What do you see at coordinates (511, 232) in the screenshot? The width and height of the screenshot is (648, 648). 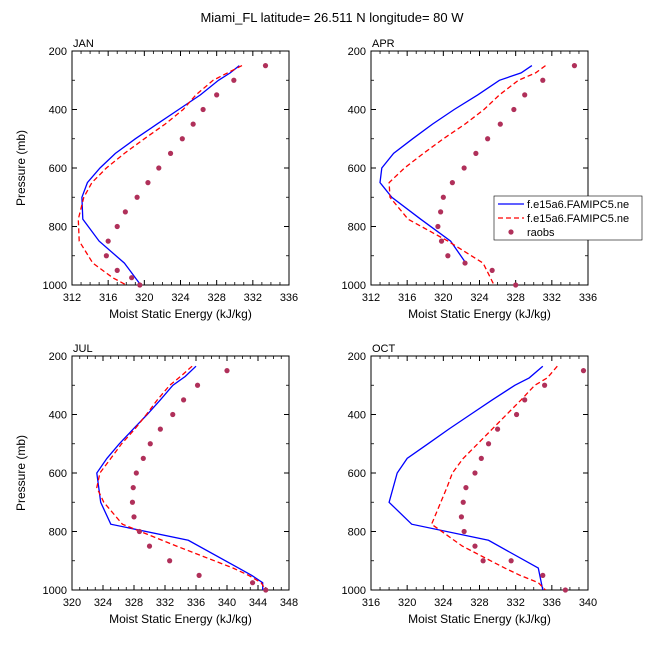 I see `legend-dot` at bounding box center [511, 232].